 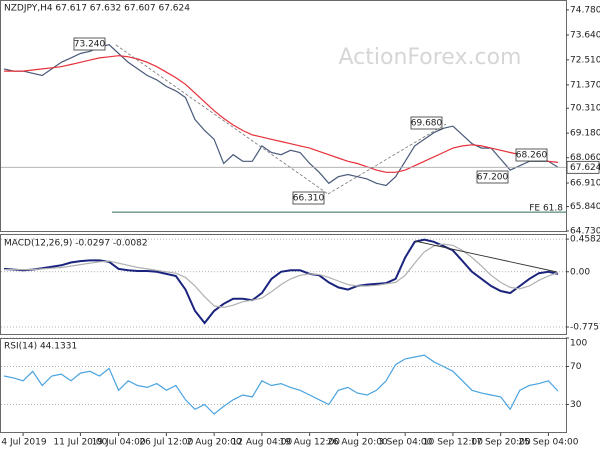 I want to click on y-tick-label: 69.180, so click(x=585, y=134).